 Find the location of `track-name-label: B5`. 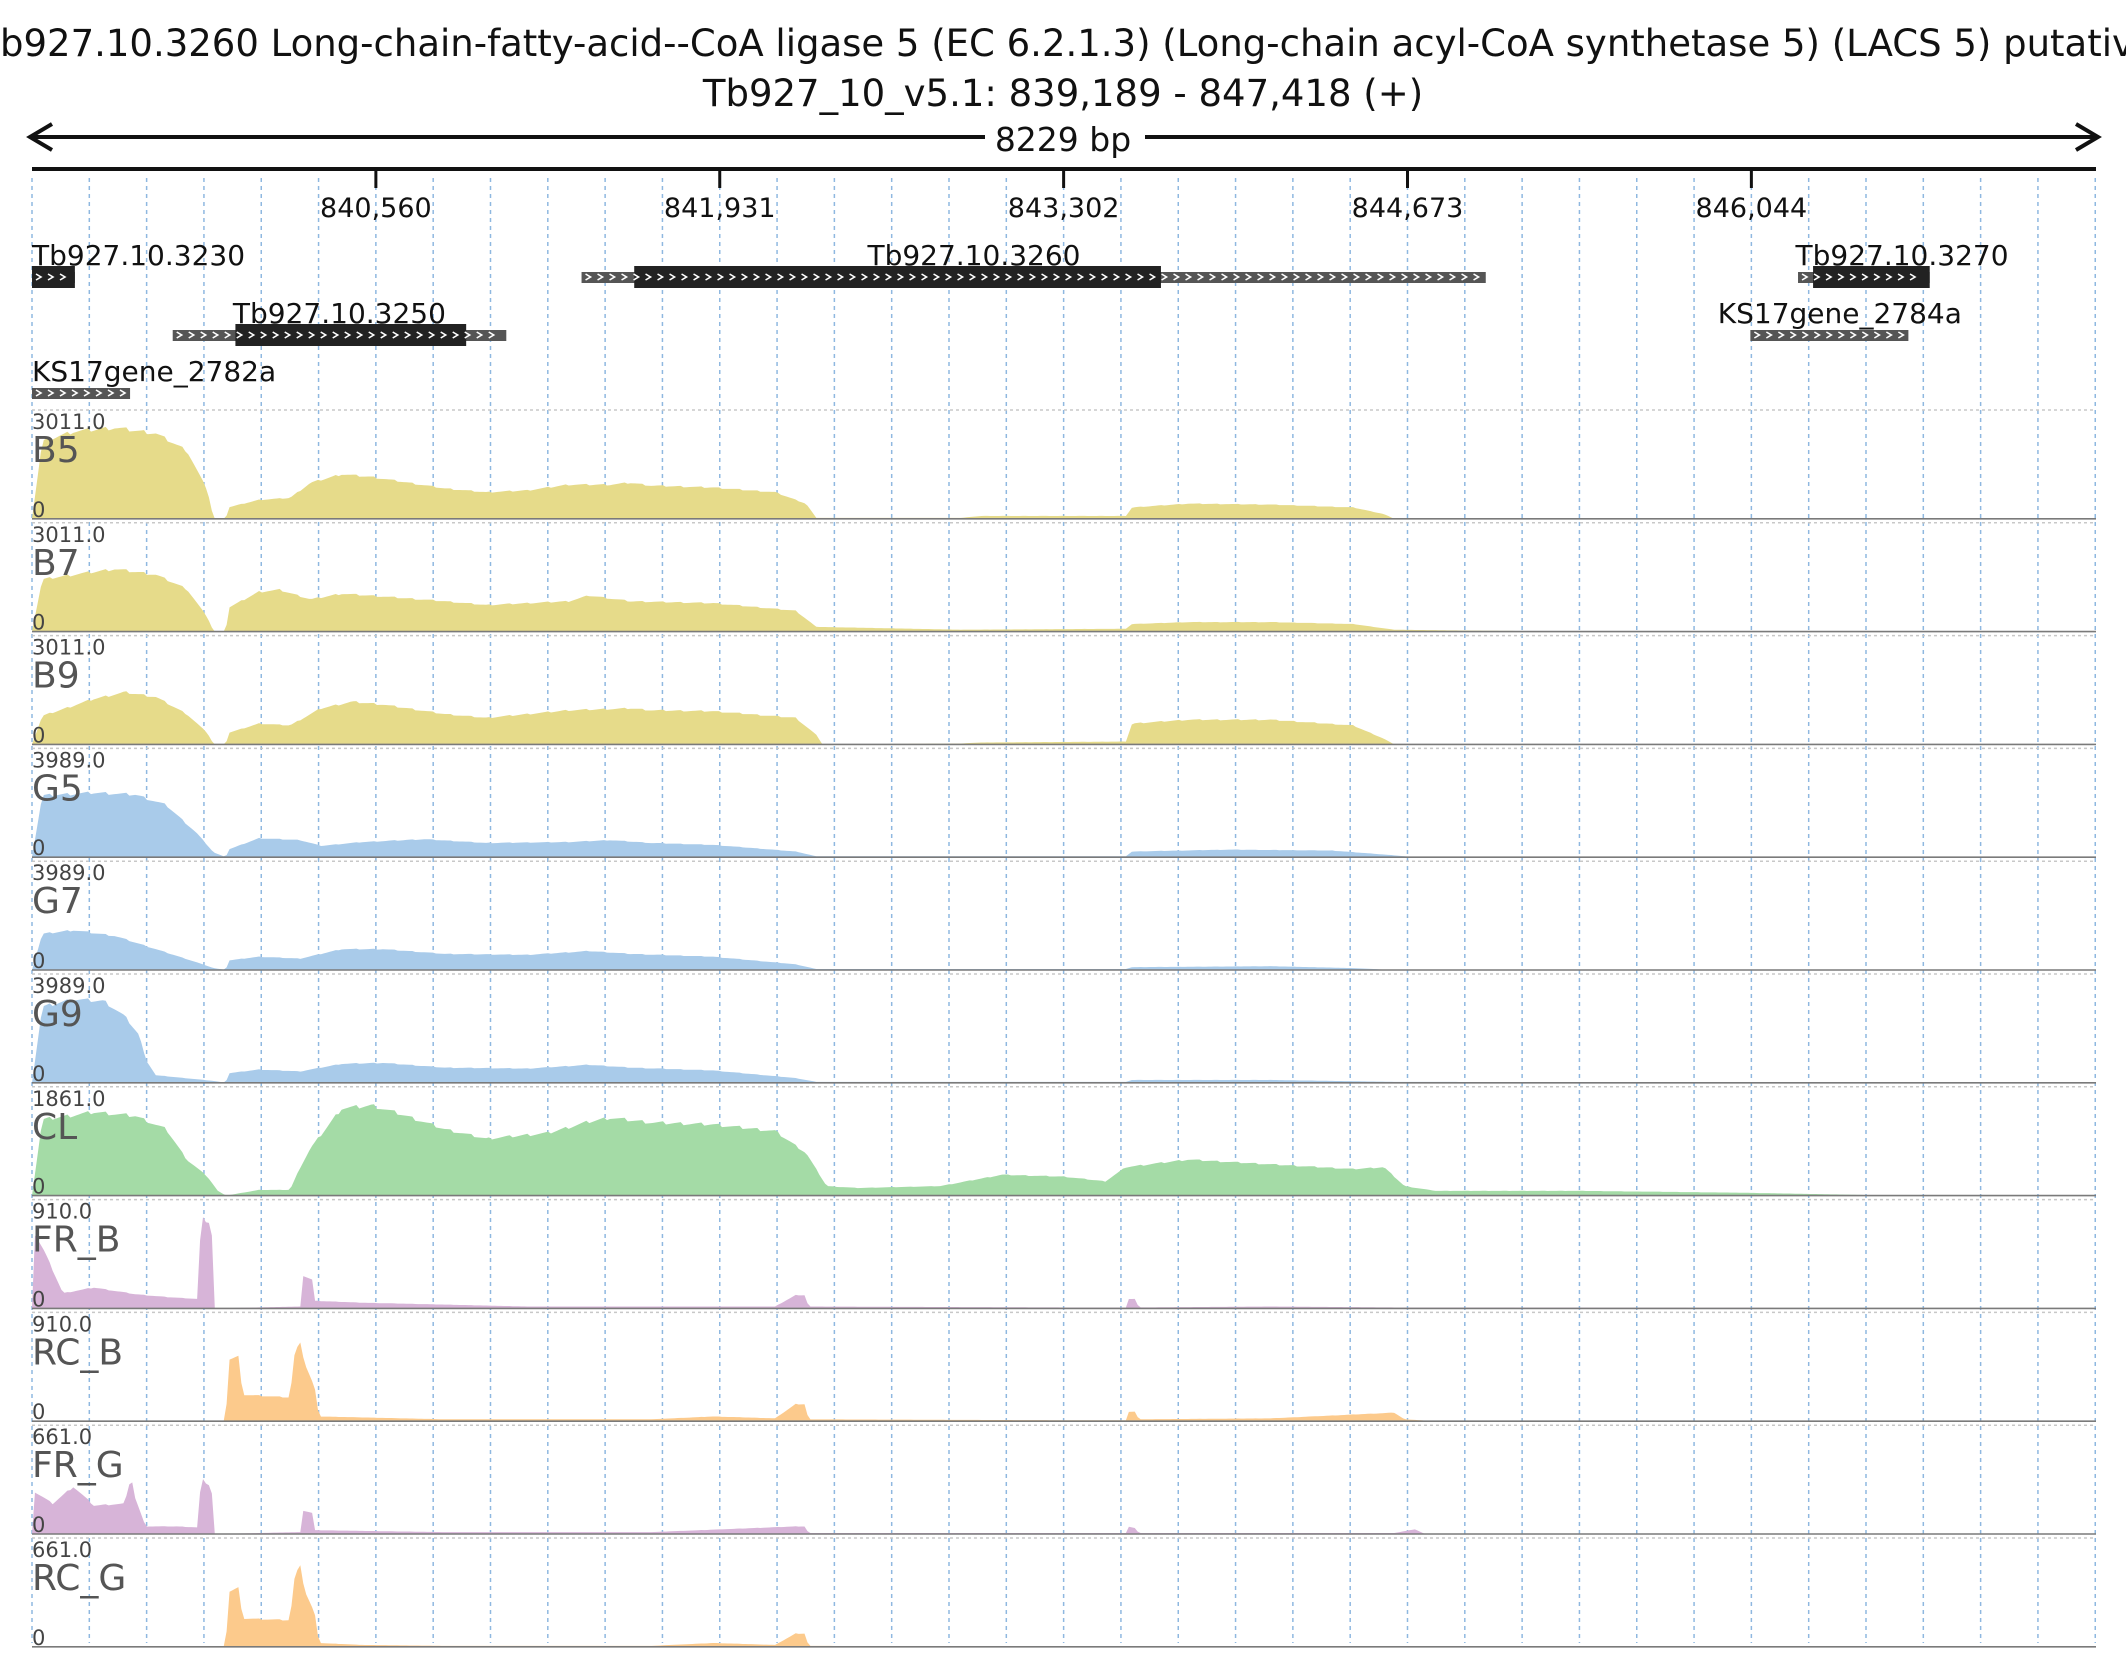

track-name-label: B5 is located at coordinates (56, 450).